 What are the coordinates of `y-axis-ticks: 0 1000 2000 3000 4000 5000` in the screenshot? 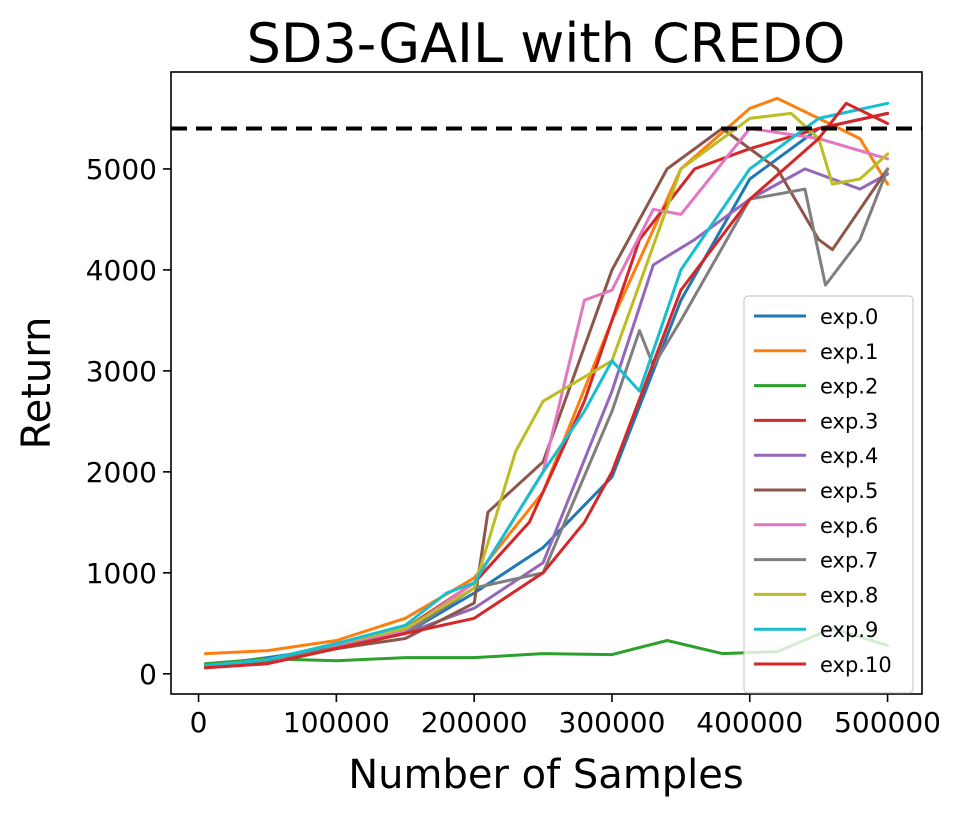 It's located at (128, 422).